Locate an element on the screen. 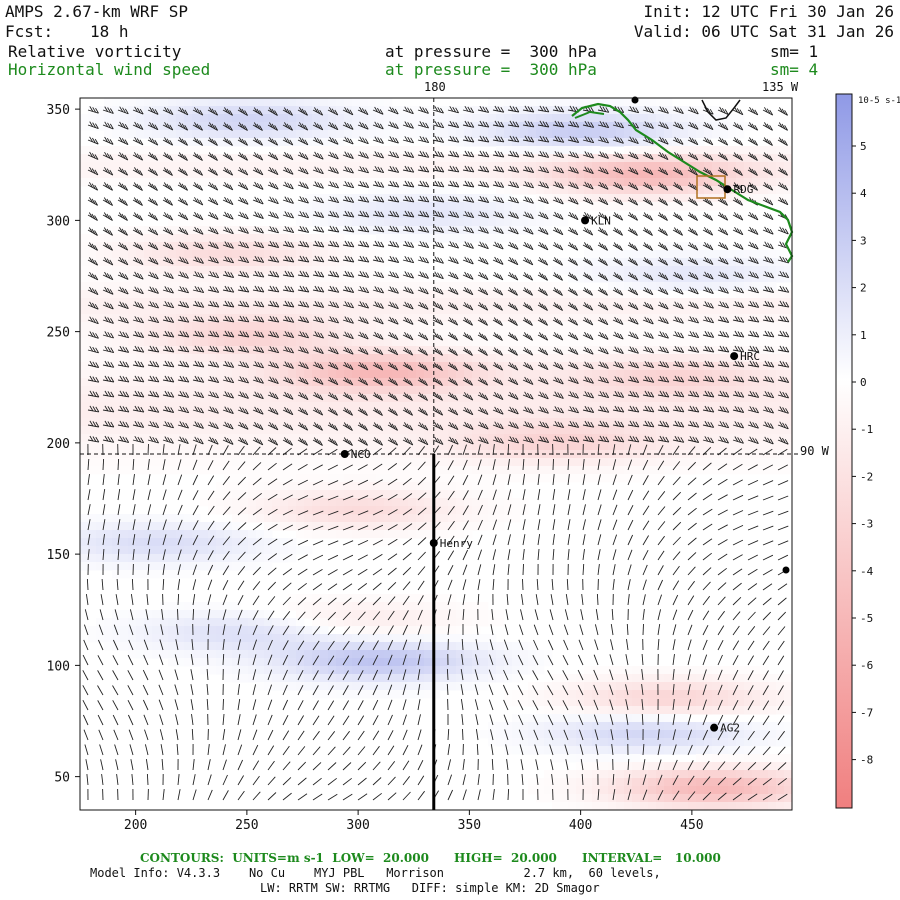 Image resolution: width=900 pixels, height=900 pixels. model-title: AMPS 2.67-km WRF SP is located at coordinates (97, 11).